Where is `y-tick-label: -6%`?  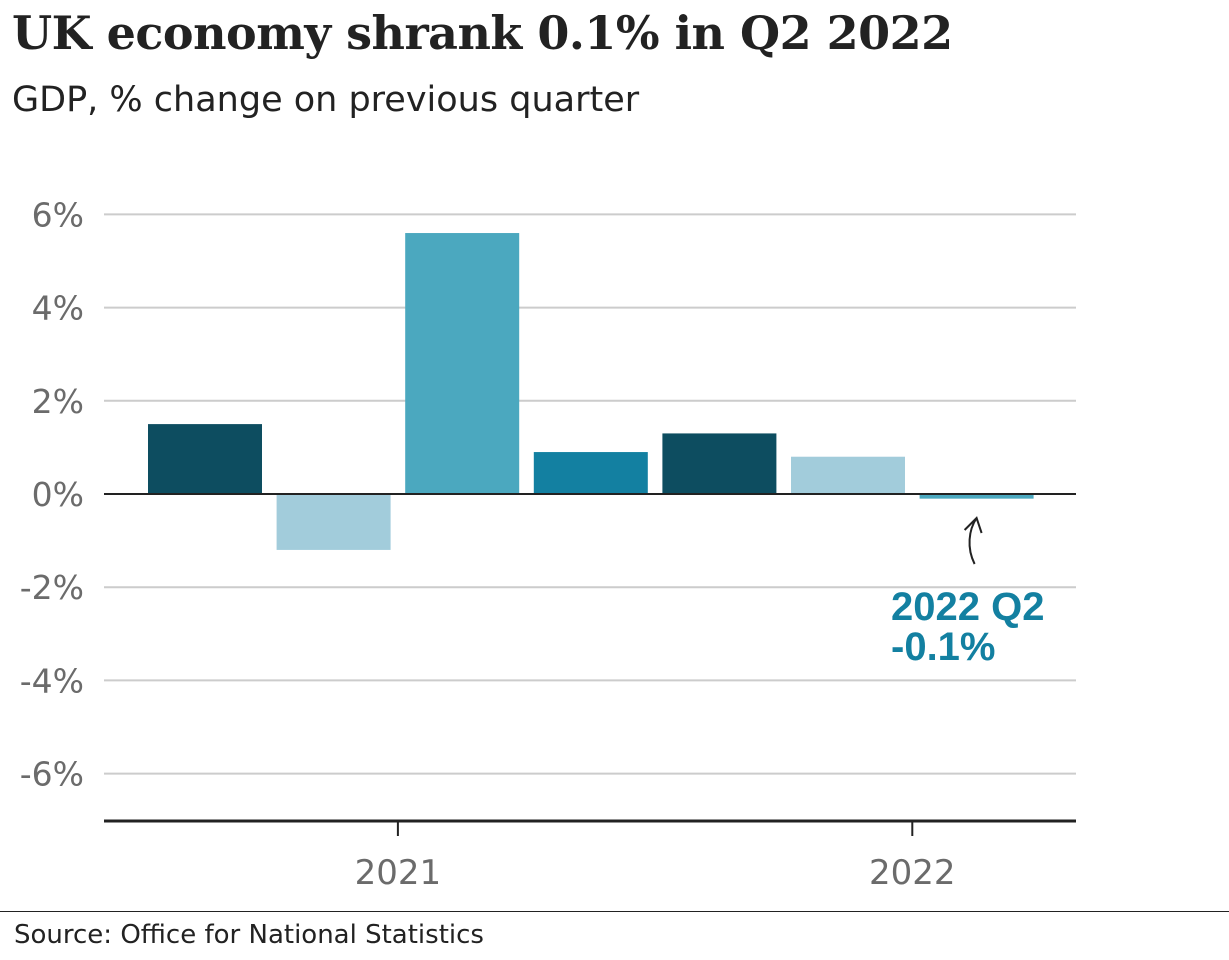
y-tick-label: -6% is located at coordinates (52, 774).